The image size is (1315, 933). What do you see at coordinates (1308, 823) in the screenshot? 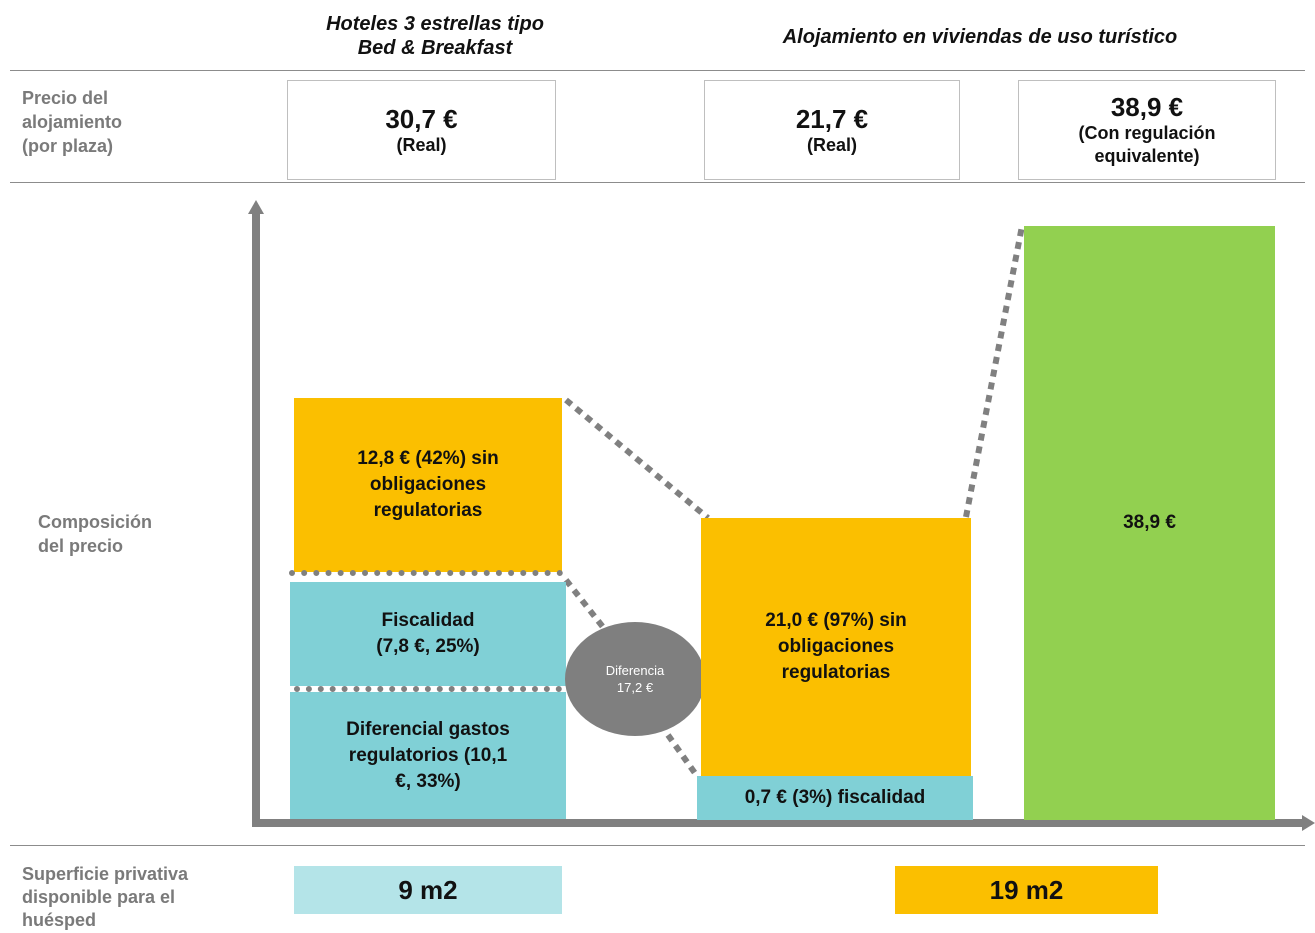
I see `x-axis-arrow-icon` at bounding box center [1308, 823].